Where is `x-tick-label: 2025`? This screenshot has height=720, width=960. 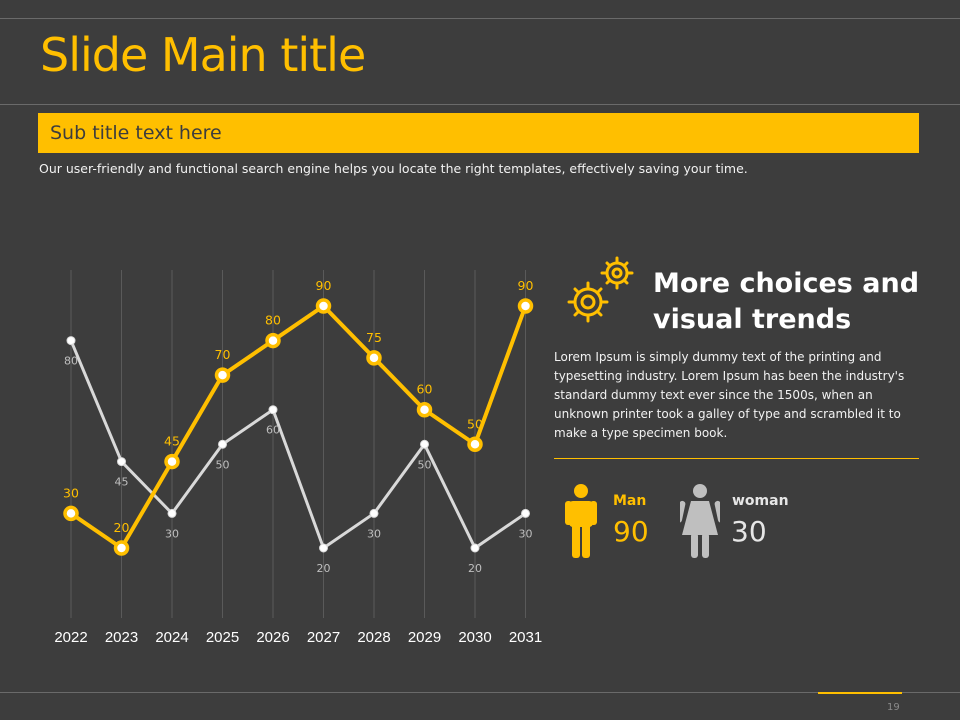
x-tick-label: 2025 is located at coordinates (222, 637).